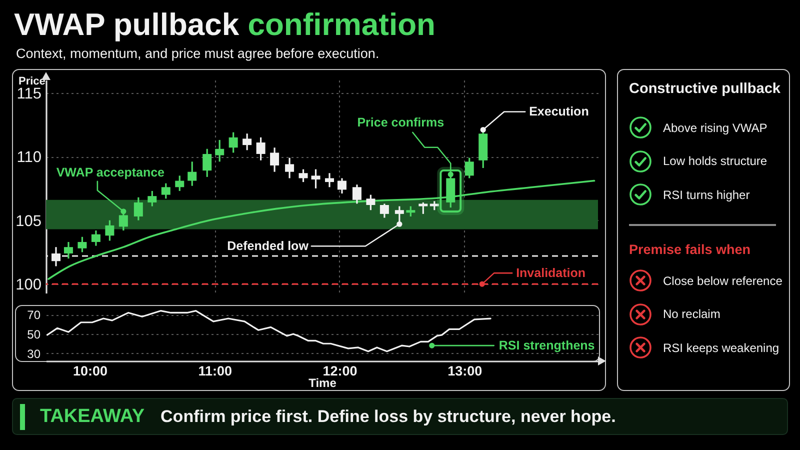 This screenshot has width=800, height=450. Describe the element at coordinates (690, 249) in the screenshot. I see `text: Premise fails when` at that location.